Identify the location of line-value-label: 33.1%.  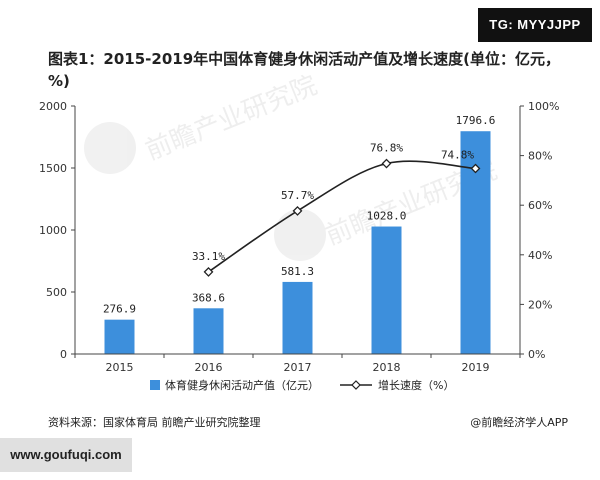
(208, 256).